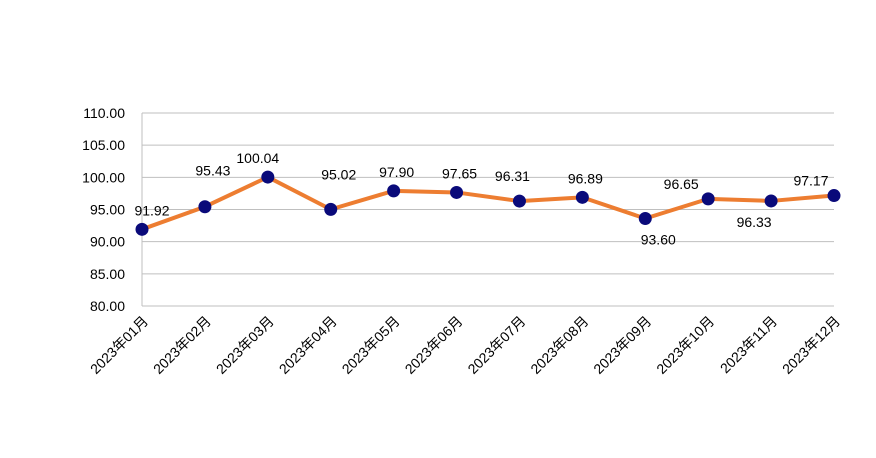 This screenshot has width=876, height=458. I want to click on data-label: 95.02, so click(338, 174).